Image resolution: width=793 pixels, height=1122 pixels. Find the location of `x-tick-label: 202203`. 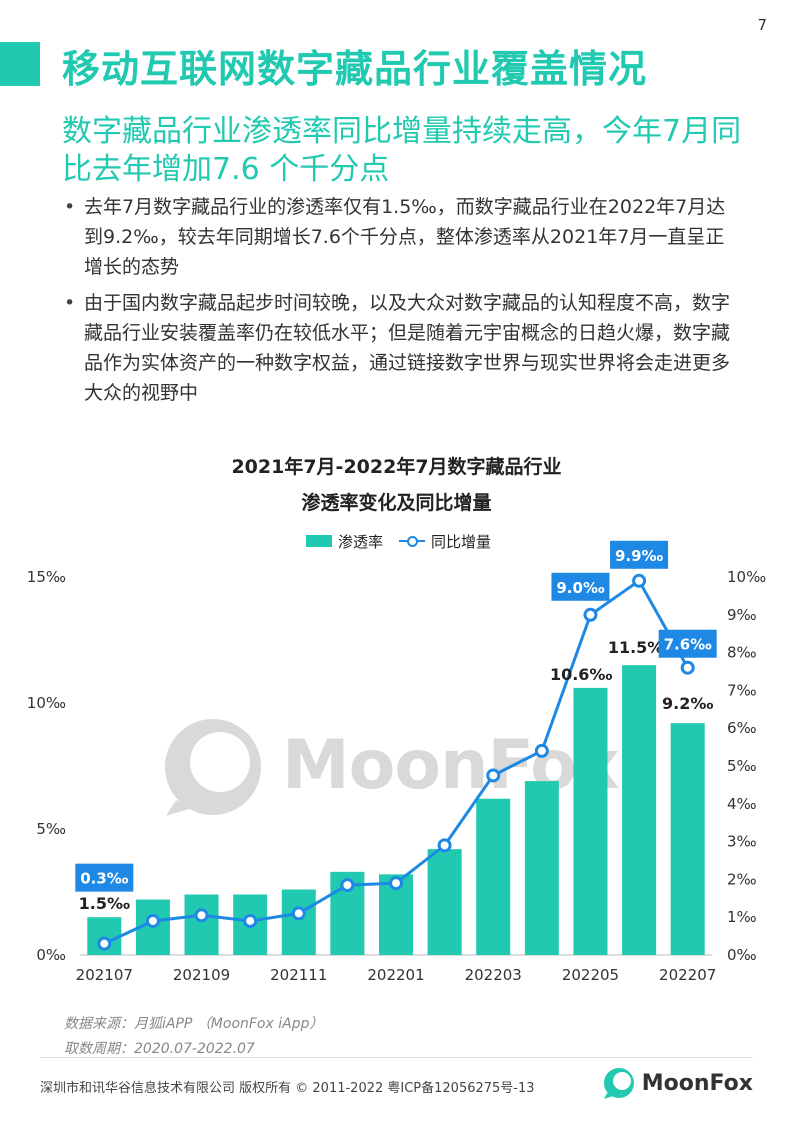

x-tick-label: 202203 is located at coordinates (493, 975).